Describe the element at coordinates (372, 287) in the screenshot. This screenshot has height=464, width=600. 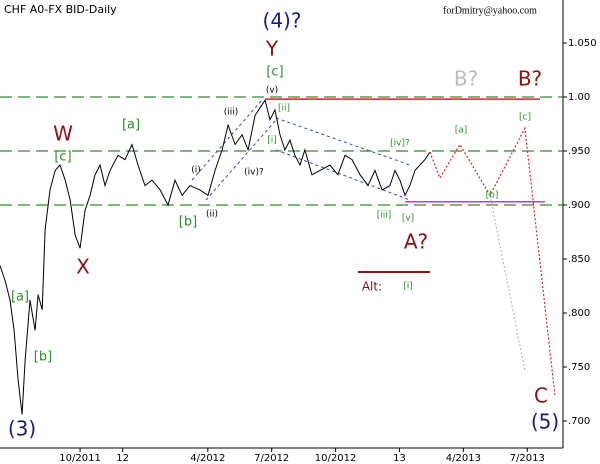
I see `wave-label: Alt:` at that location.